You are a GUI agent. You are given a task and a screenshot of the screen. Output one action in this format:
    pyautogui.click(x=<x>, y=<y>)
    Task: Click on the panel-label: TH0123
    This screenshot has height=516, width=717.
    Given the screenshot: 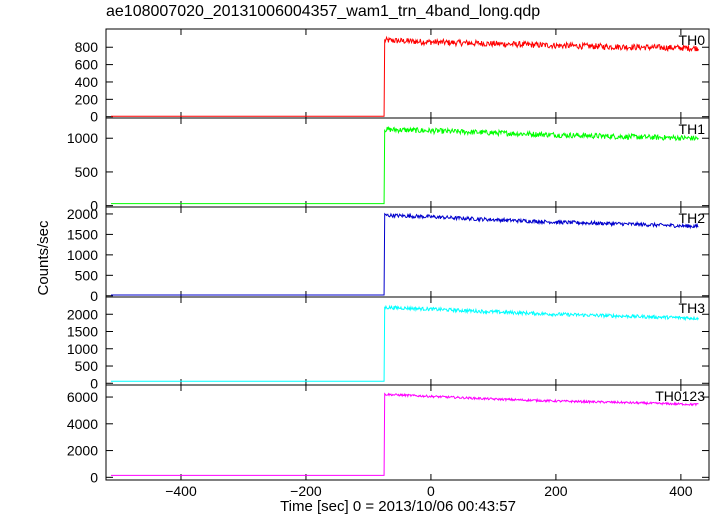 What is the action you would take?
    pyautogui.click(x=680, y=396)
    